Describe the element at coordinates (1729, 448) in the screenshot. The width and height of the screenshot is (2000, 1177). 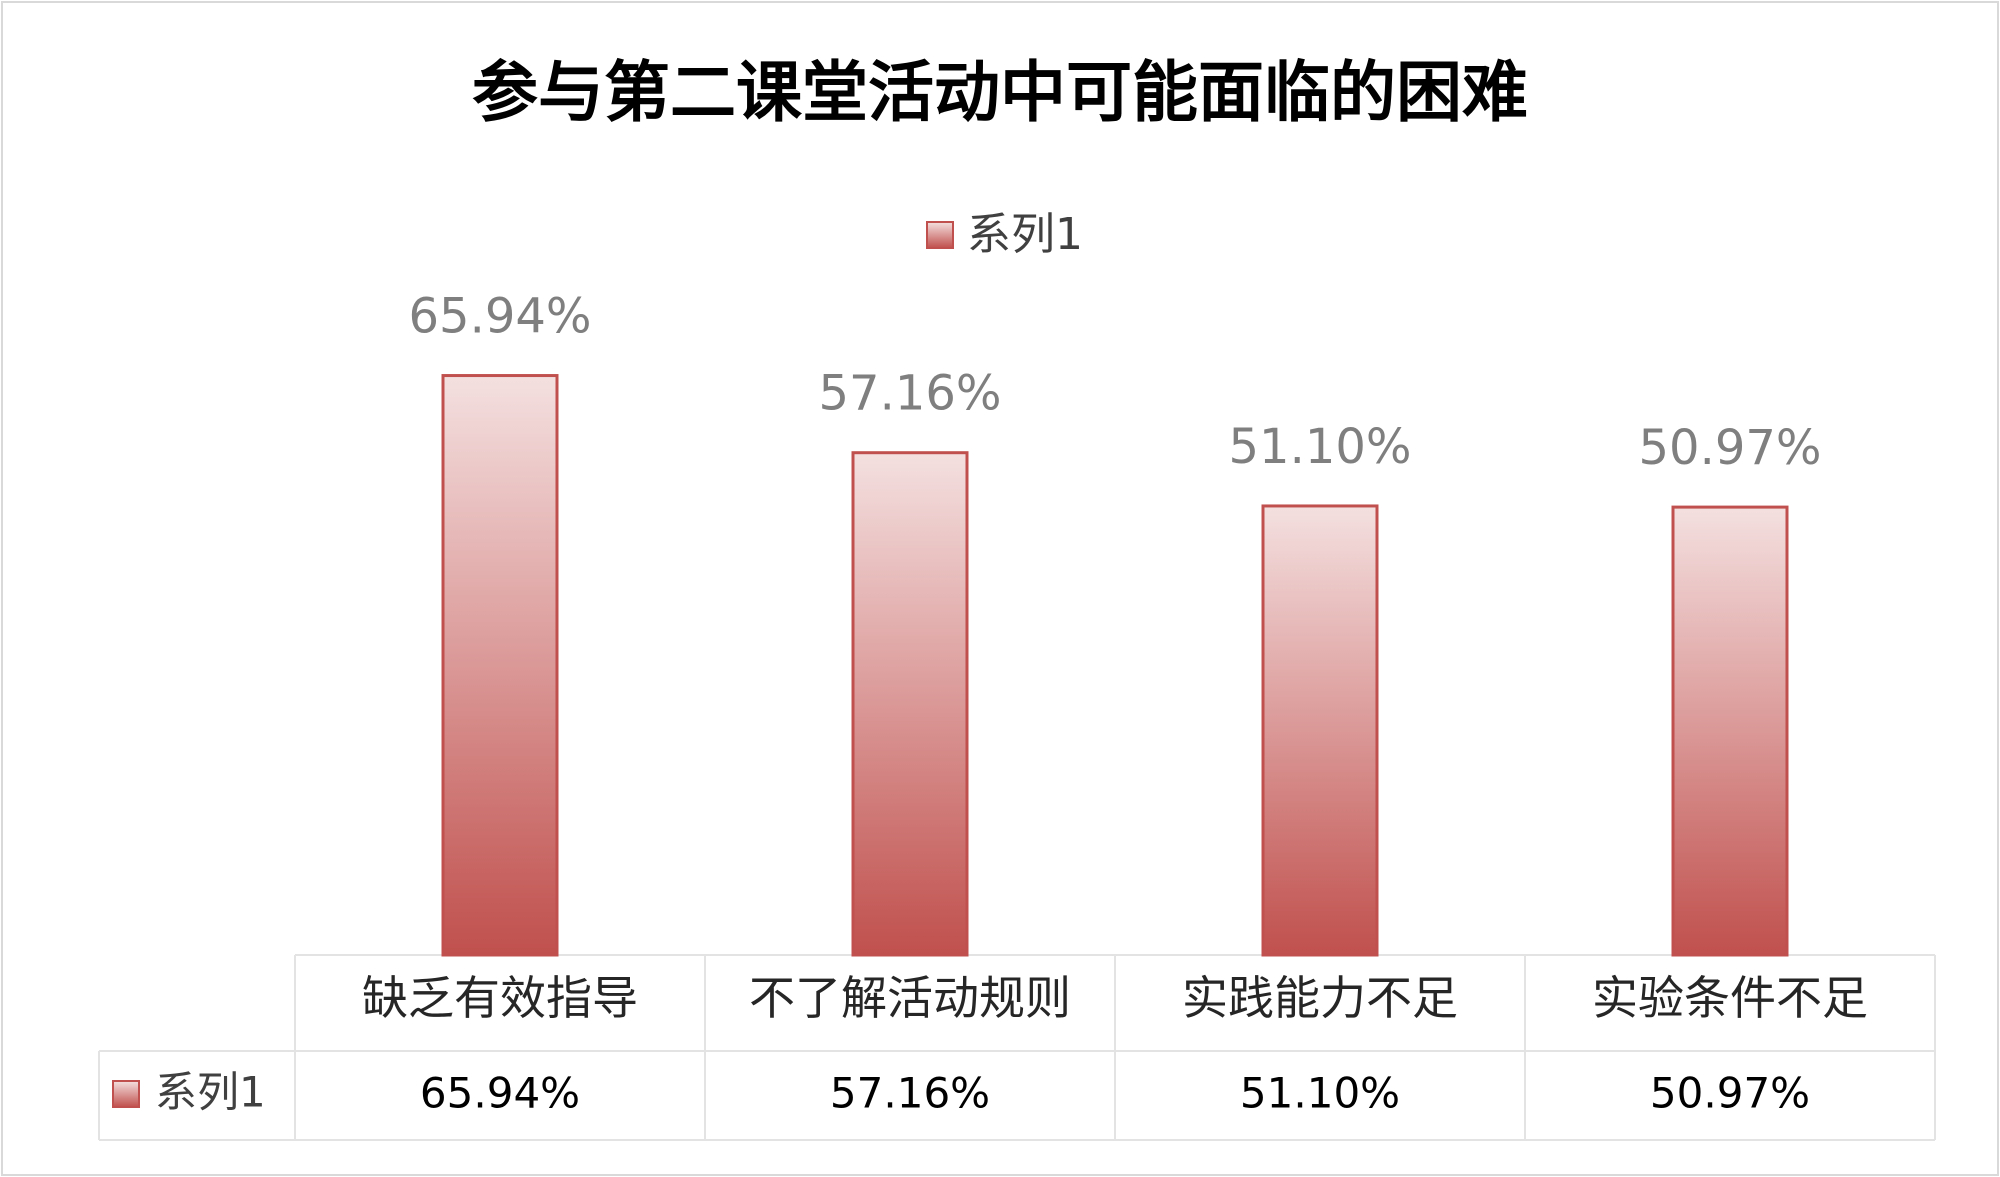
I see `data-label: 50.97%` at that location.